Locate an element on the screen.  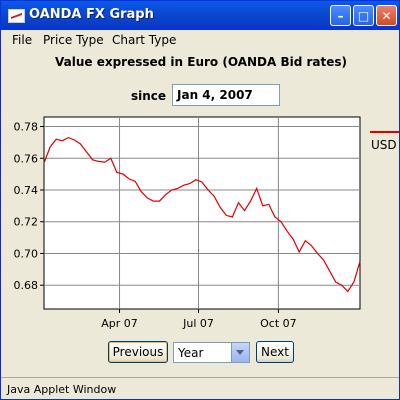
menu-file: File is located at coordinates (22, 40).